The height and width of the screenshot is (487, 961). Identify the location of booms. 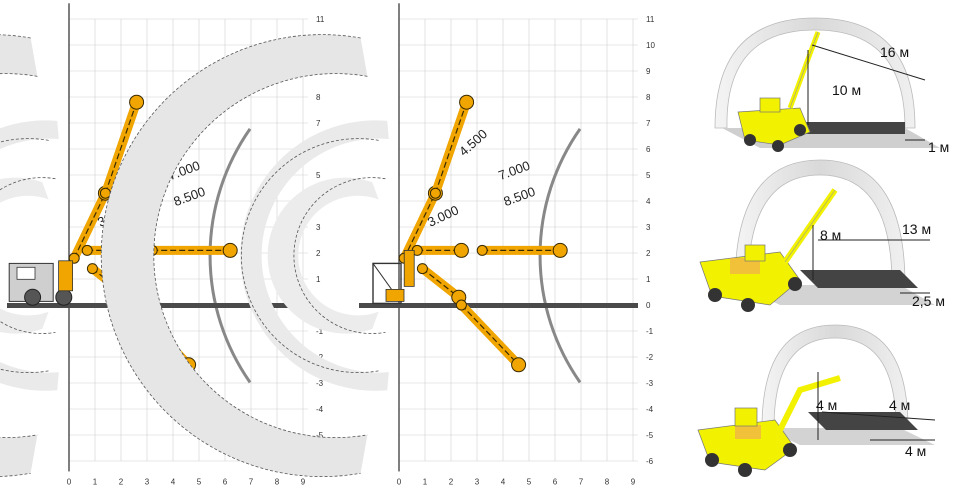
(483, 233).